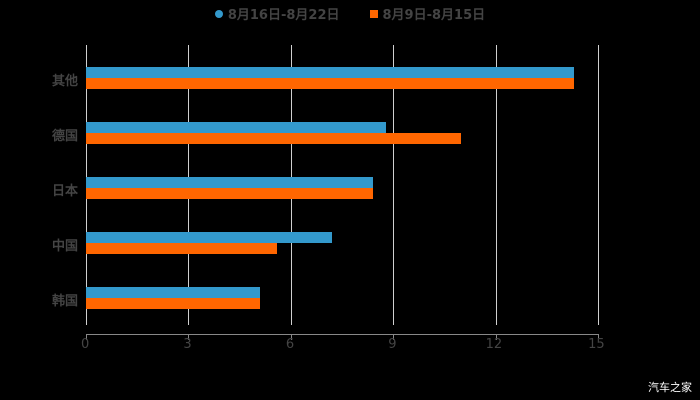  I want to click on x-tick-label: 9, so click(392, 344).